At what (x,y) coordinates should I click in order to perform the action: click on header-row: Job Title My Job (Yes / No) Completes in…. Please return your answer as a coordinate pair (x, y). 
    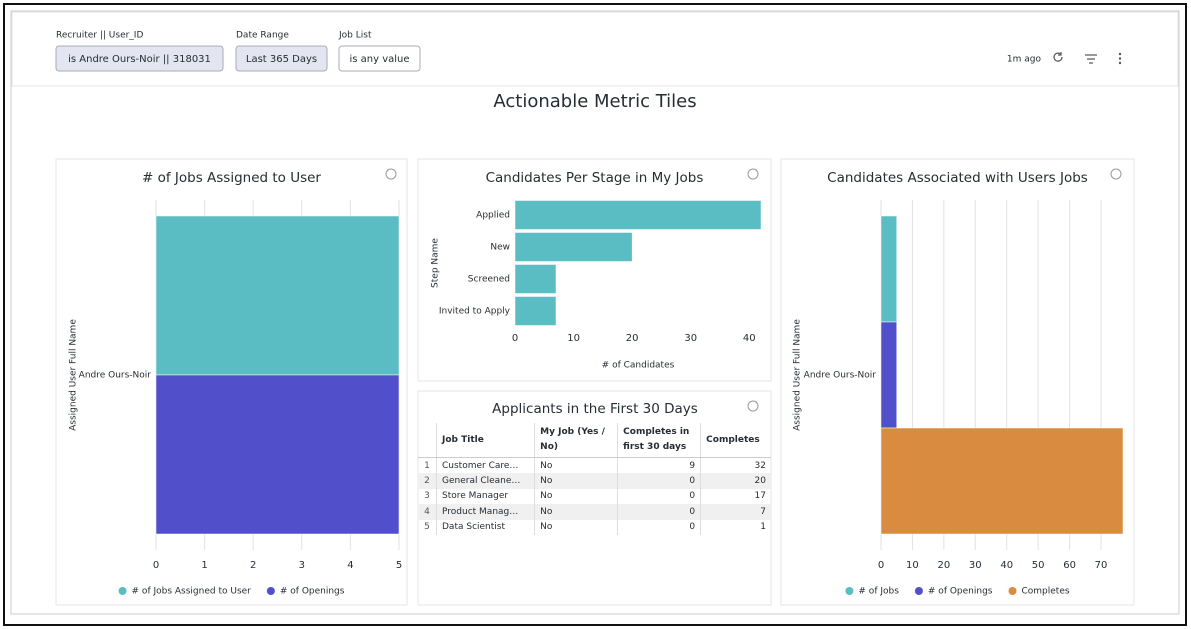
    Looking at the image, I should click on (594, 440).